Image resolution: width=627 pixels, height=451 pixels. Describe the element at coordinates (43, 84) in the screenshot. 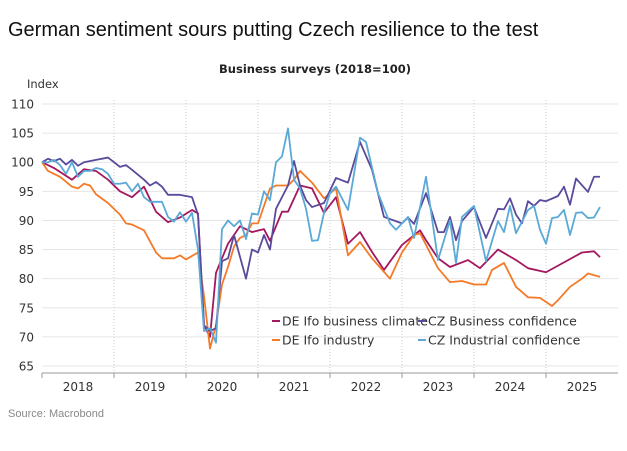

I see `y-axis-label: Index` at that location.